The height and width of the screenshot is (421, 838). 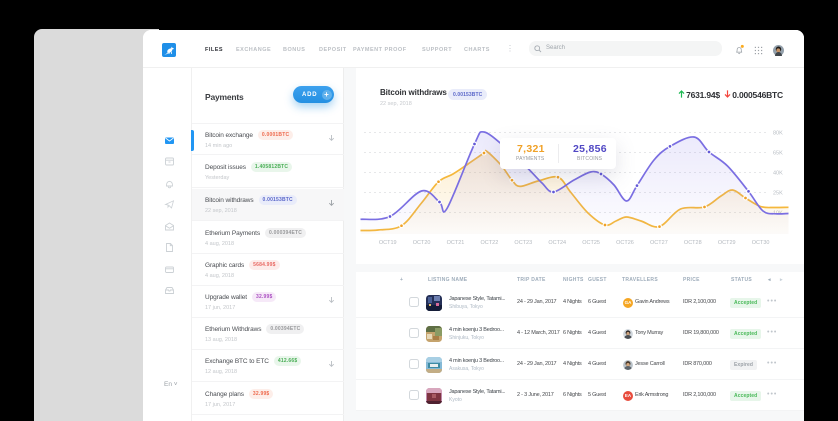 I want to click on svg-text: 80K, so click(x=778, y=134).